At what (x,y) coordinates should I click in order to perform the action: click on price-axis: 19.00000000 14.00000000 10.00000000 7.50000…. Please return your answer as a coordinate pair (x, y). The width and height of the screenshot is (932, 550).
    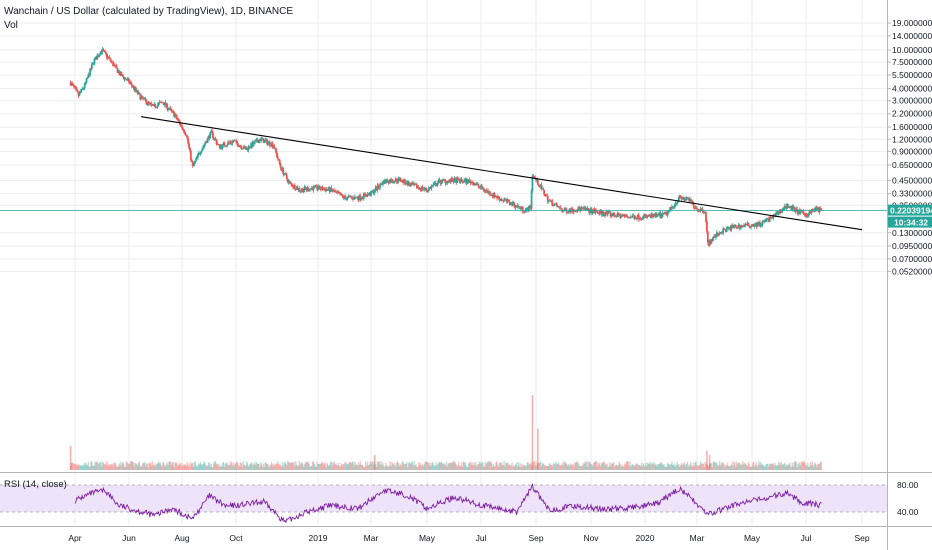
    Looking at the image, I should click on (909, 267).